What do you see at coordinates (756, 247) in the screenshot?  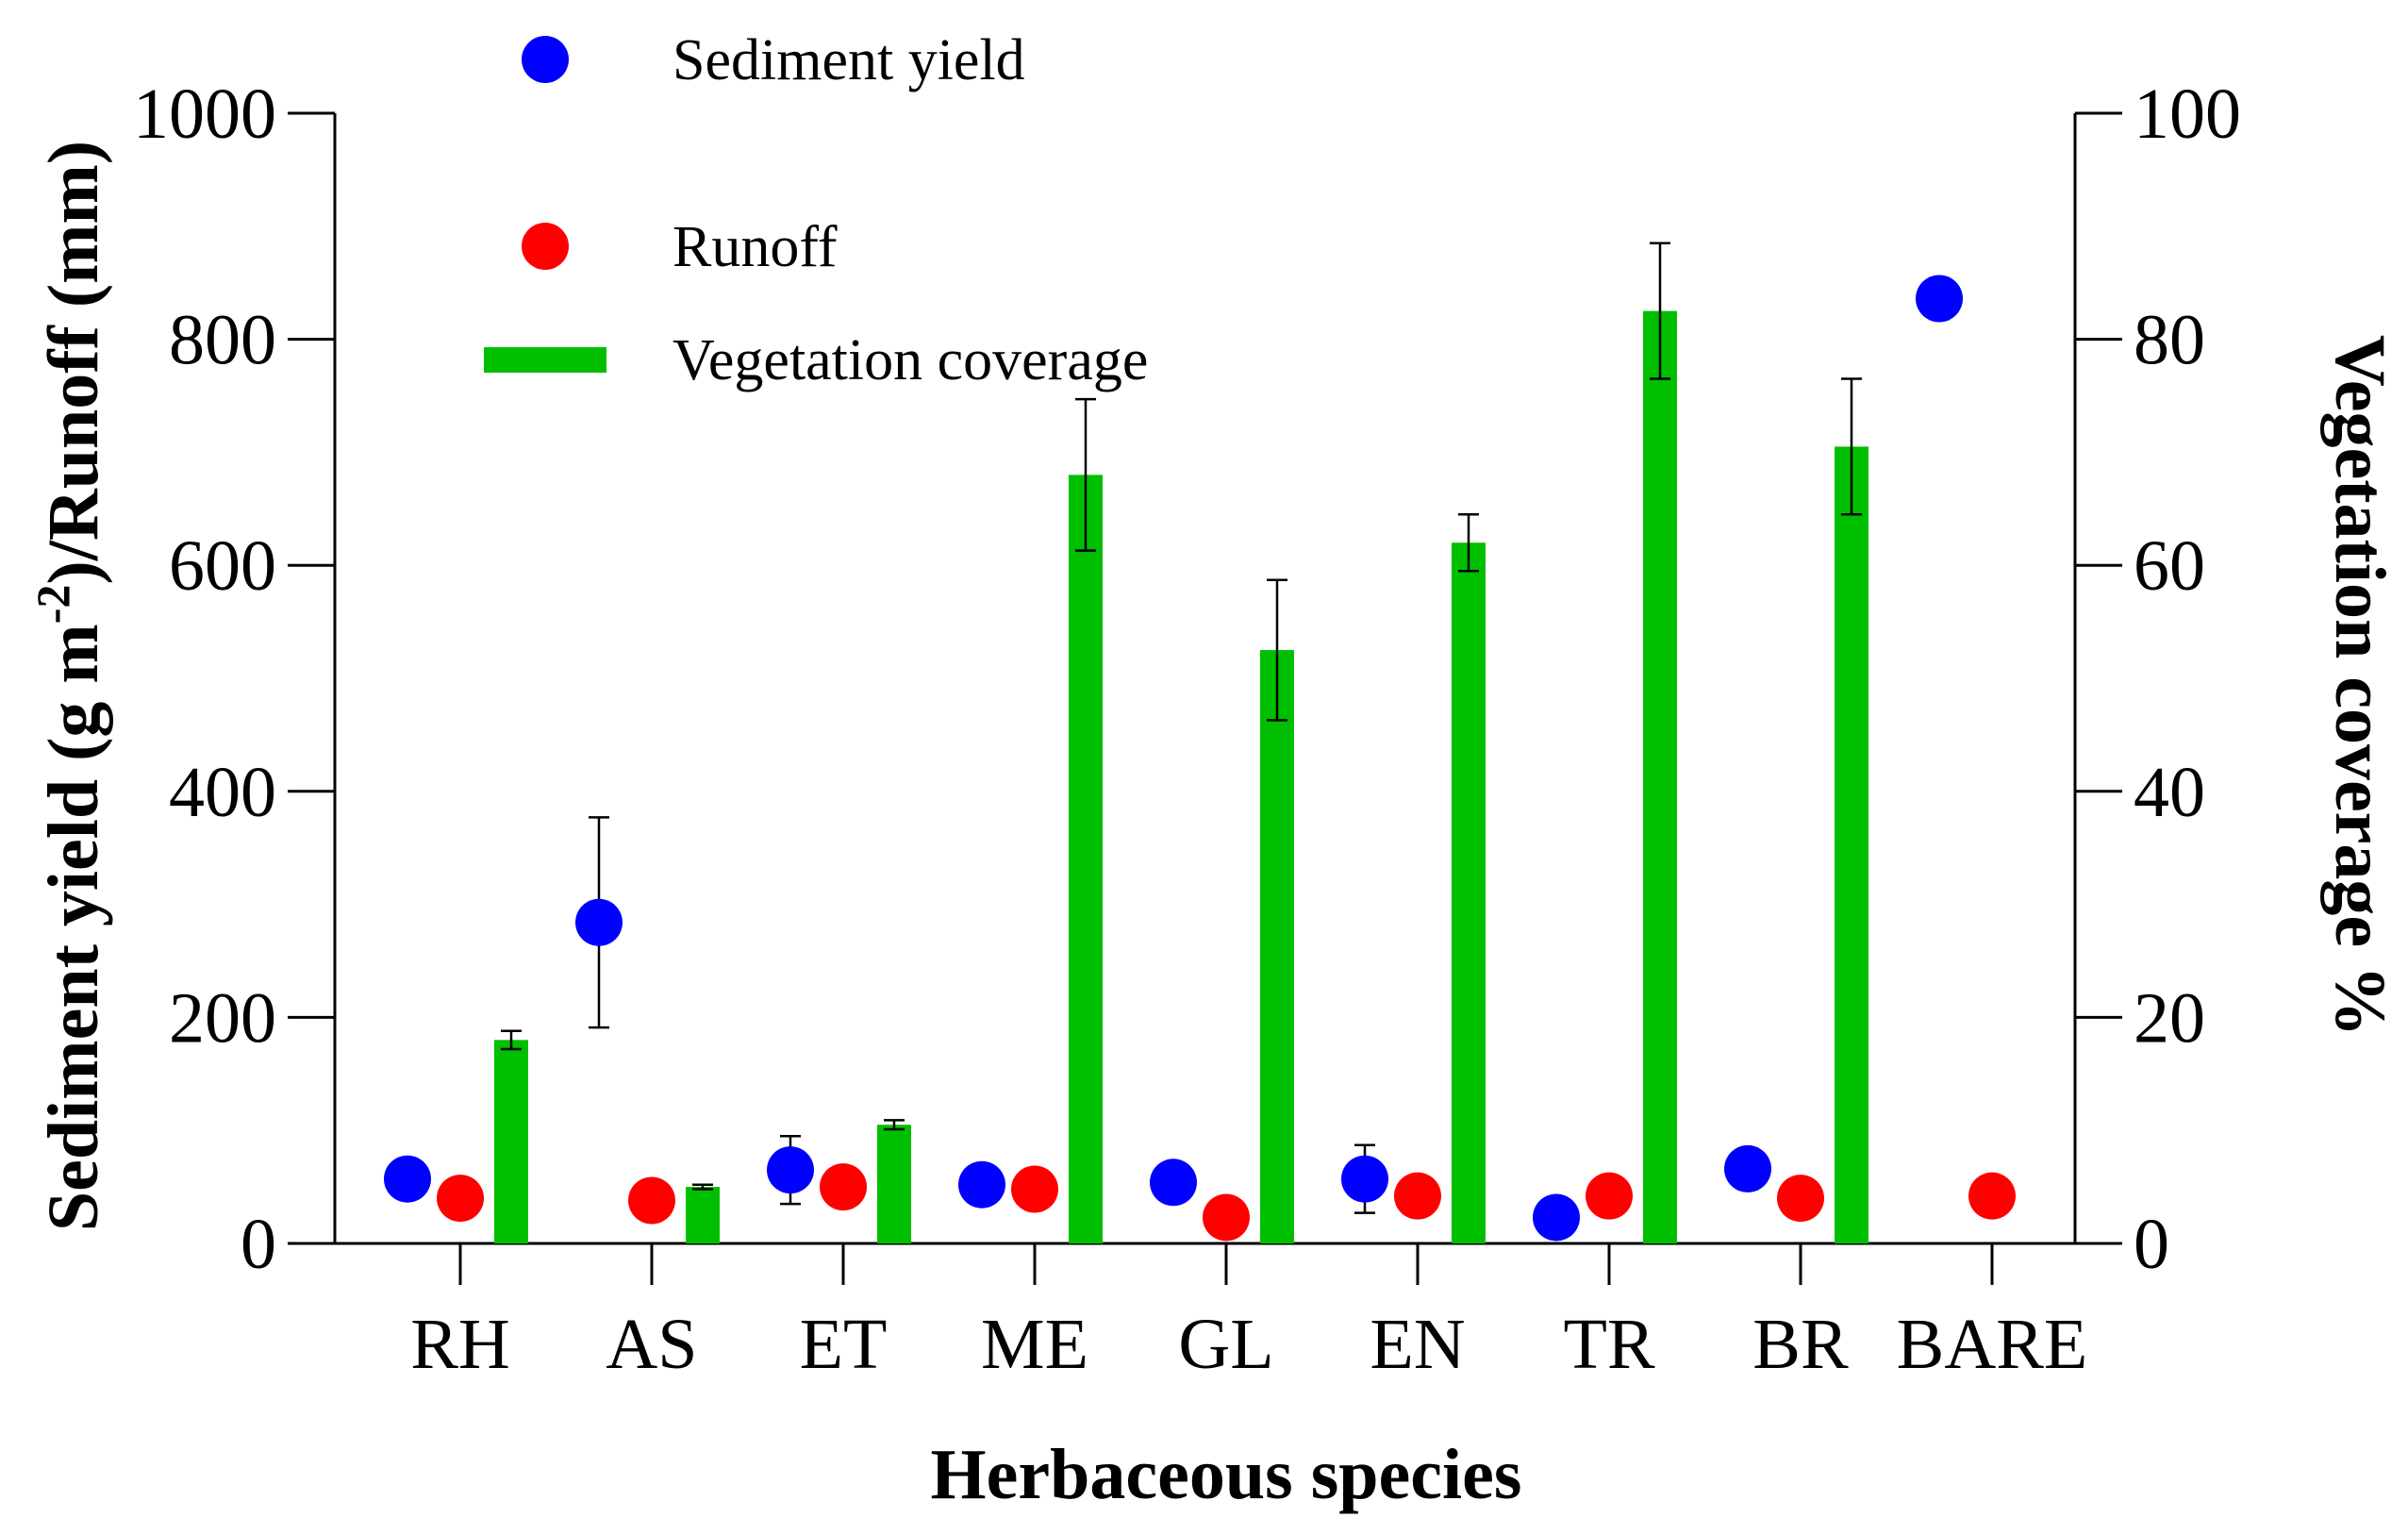 I see `legend-label-runoff: Runoff` at bounding box center [756, 247].